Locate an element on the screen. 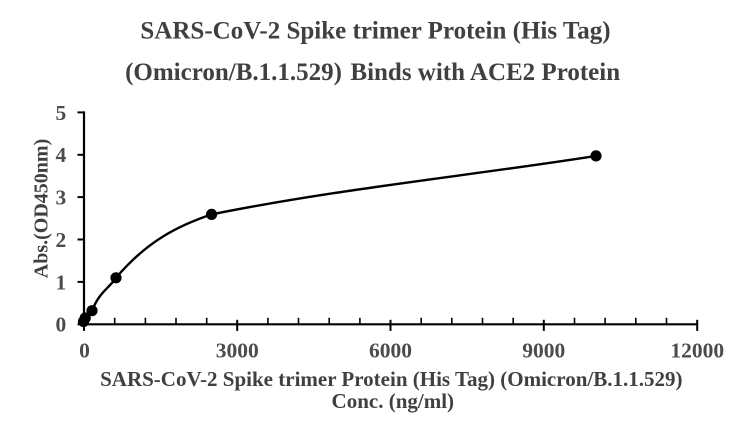 This screenshot has width=747, height=441. svg-text: Abs.(OD450nm) is located at coordinates (42, 208).